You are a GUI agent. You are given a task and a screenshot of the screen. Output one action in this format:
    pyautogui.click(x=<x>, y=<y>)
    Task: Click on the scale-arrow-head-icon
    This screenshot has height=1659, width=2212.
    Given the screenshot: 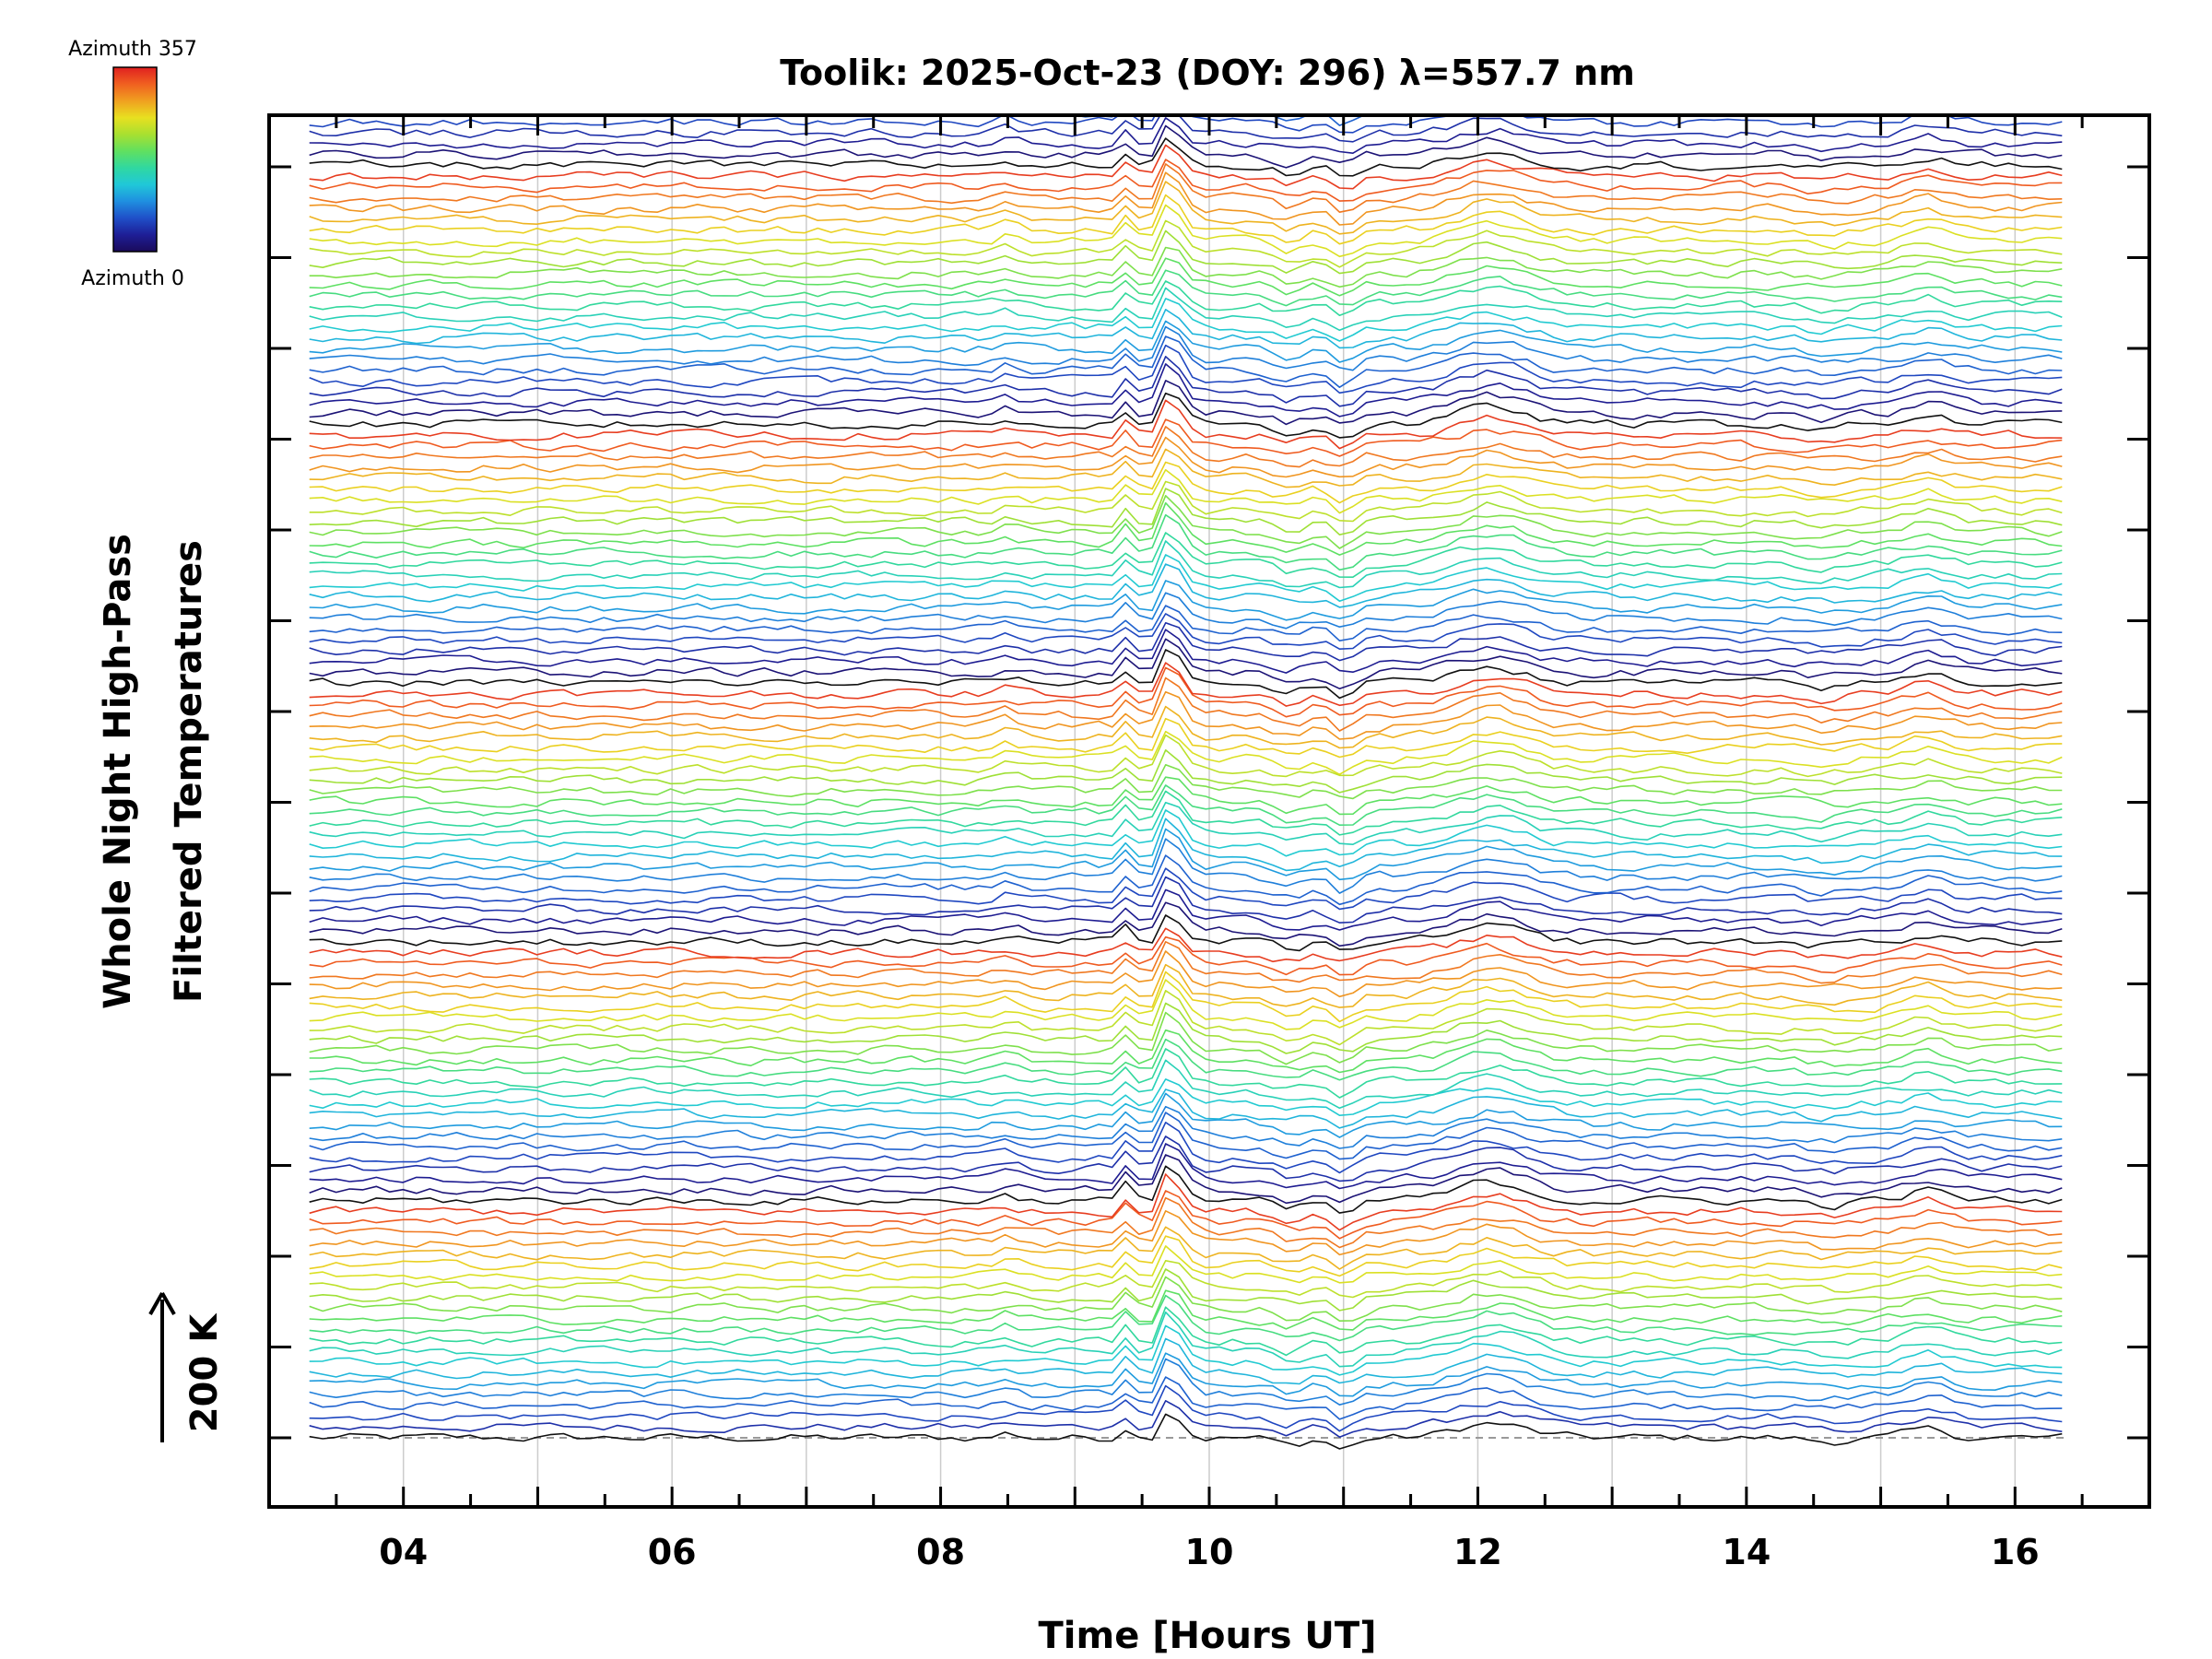 What is the action you would take?
    pyautogui.click(x=162, y=1303)
    